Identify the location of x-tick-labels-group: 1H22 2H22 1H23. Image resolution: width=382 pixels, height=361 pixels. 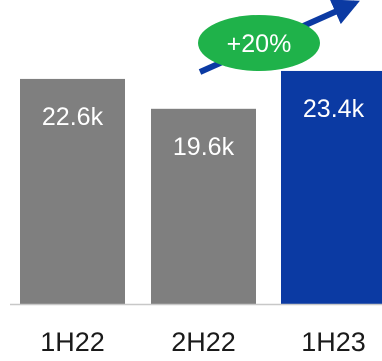
(203, 342).